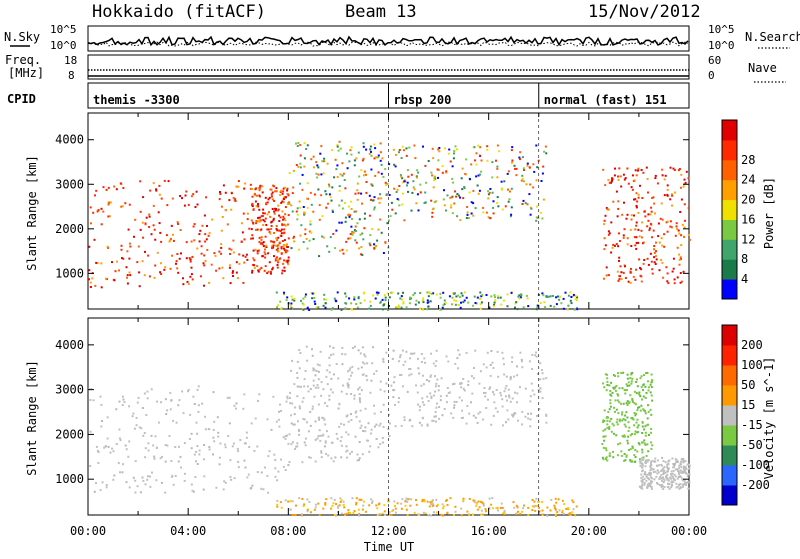  I want to click on power-colorbar-segment, so click(729, 289).